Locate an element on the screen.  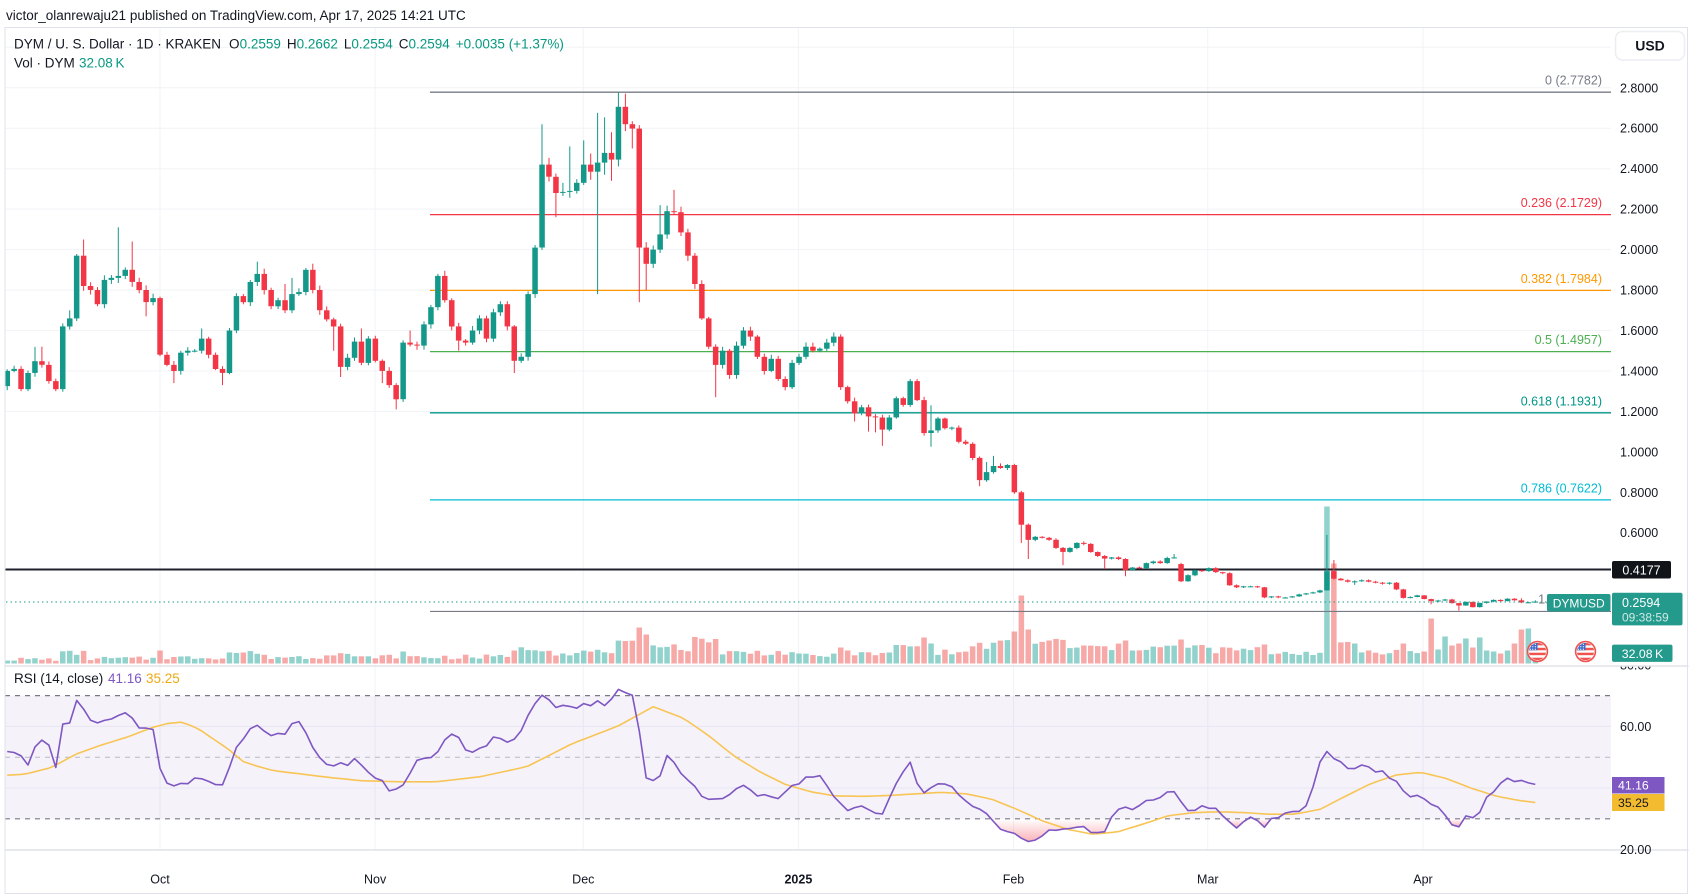
svg-text: 0.4177 is located at coordinates (1641, 571).